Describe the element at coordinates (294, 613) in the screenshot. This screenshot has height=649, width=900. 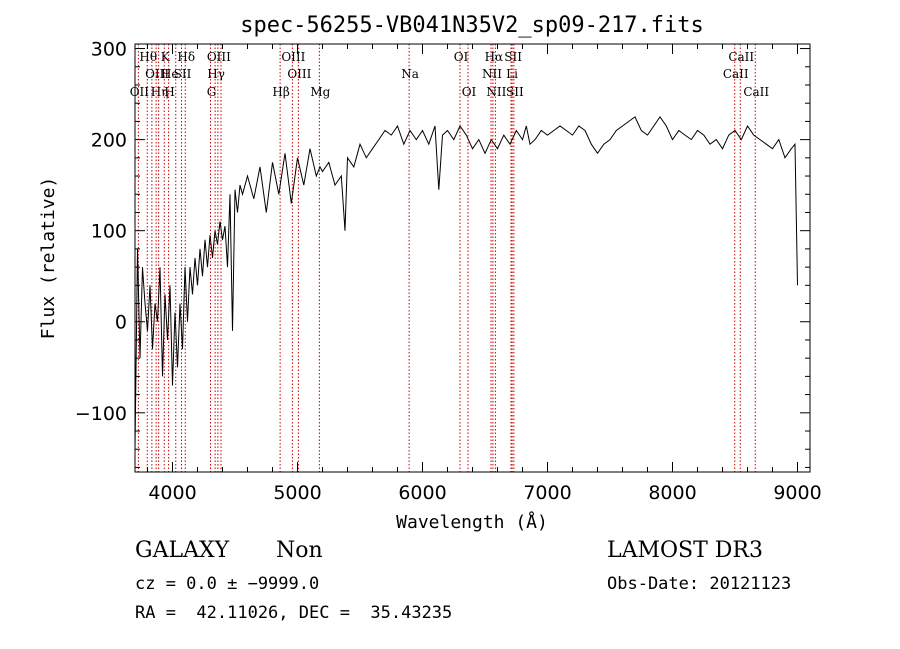
I see `ra-dec: RA = 42.11026, DEC = 35.43235` at that location.